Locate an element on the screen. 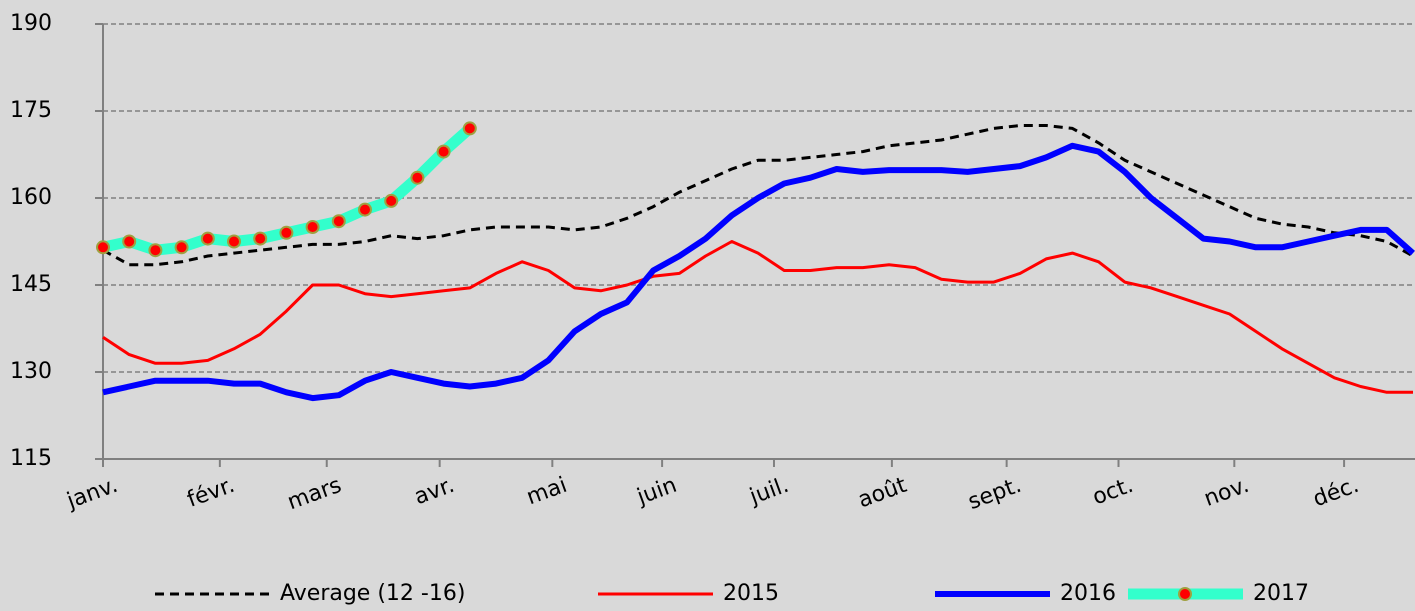 Image resolution: width=1415 pixels, height=611 pixels. y-tick-label: 160 is located at coordinates (31, 197).